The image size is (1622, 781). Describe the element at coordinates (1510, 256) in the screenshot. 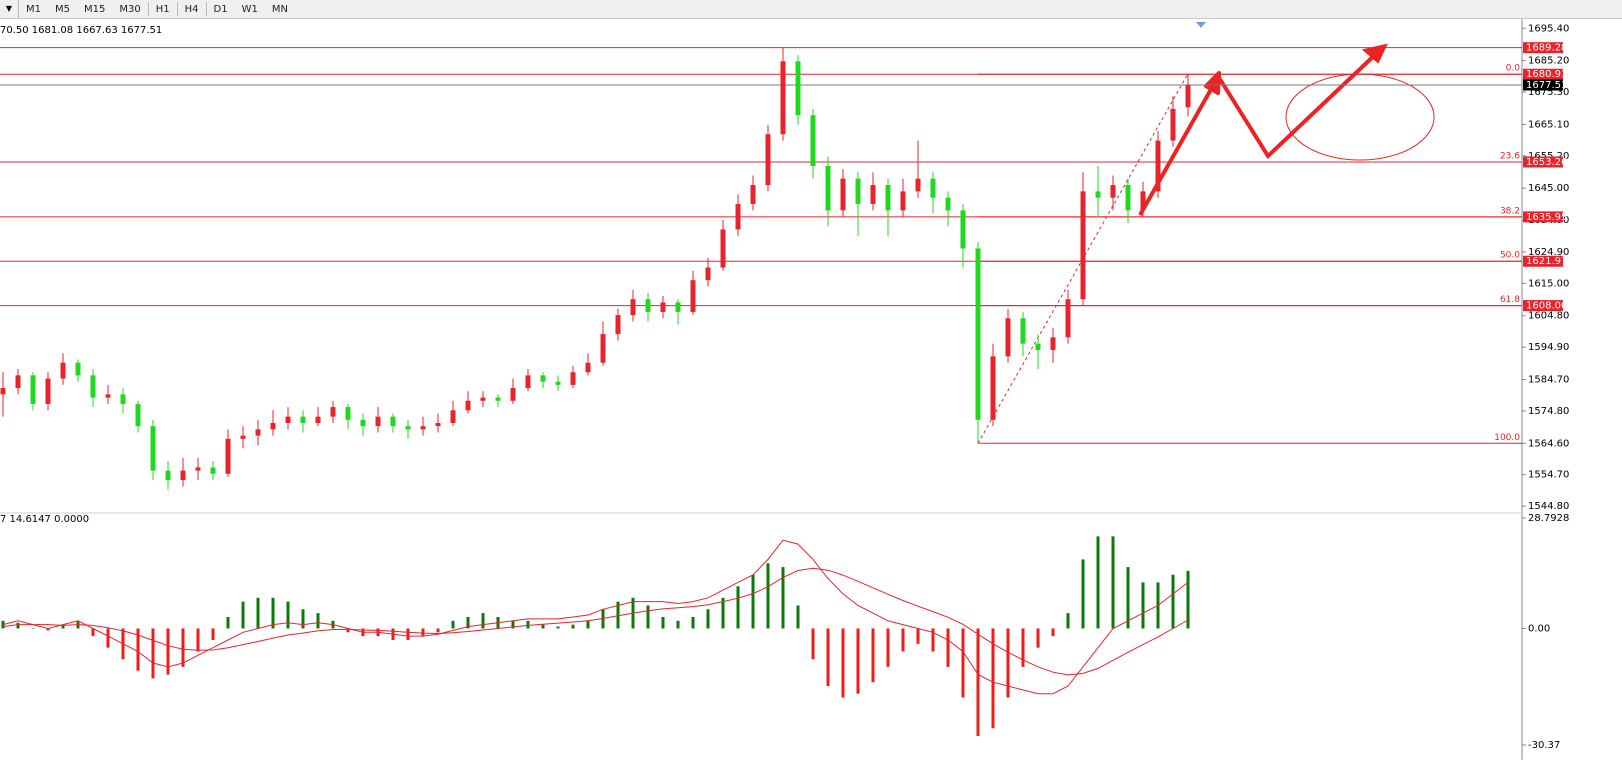

I see `fibo-label: 50.0` at that location.